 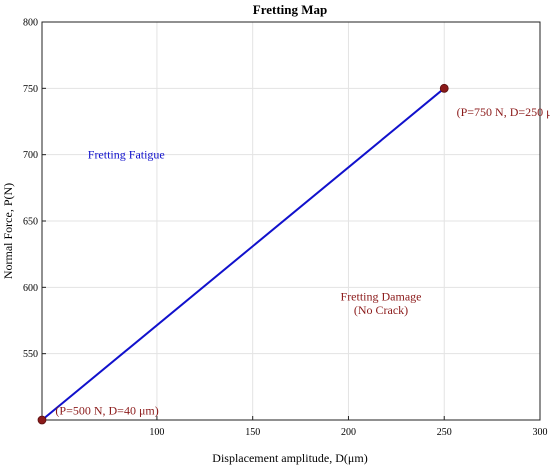 I want to click on chart-title: Fretting Map, so click(x=290, y=9).